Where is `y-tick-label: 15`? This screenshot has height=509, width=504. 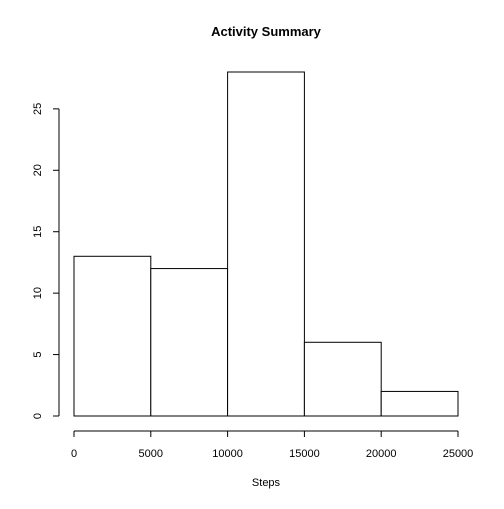
y-tick-label: 15 is located at coordinates (38, 232).